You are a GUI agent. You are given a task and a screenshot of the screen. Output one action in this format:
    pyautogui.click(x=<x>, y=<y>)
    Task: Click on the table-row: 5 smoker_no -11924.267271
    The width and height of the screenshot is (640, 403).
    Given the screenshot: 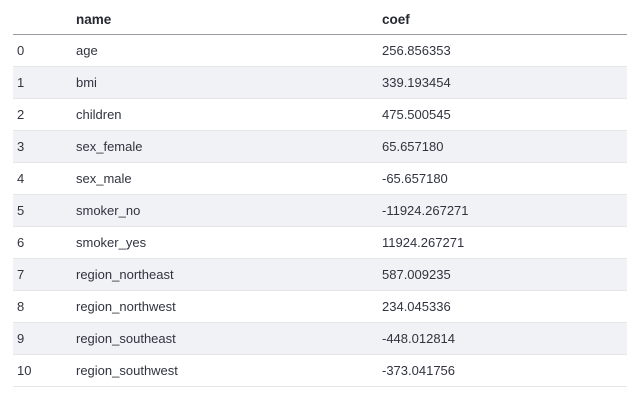 What is the action you would take?
    pyautogui.click(x=320, y=210)
    